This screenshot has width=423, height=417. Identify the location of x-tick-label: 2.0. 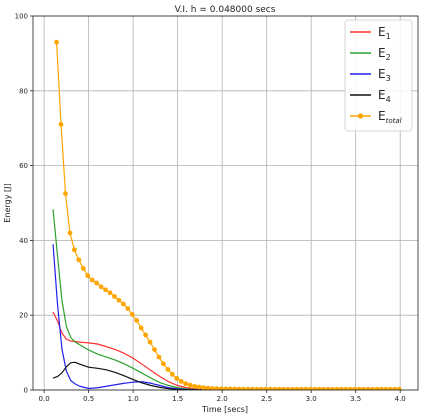
(222, 399).